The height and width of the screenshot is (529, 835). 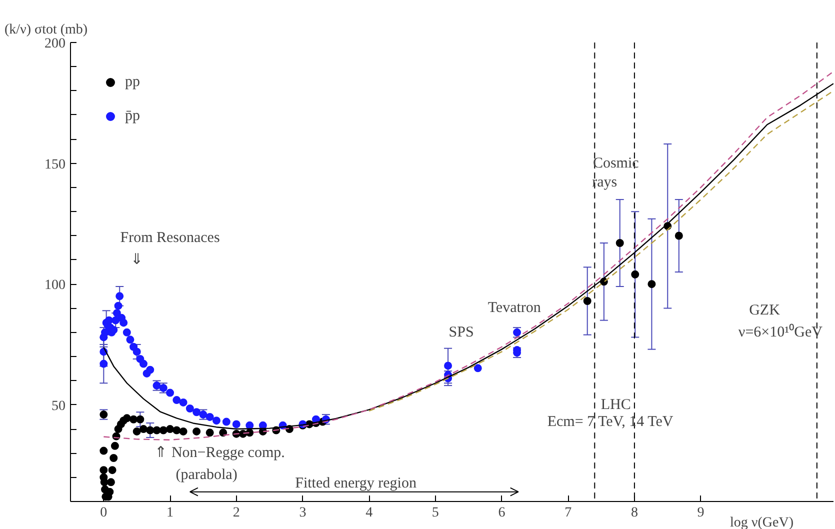 What do you see at coordinates (605, 182) in the screenshot?
I see `annotation: rays` at bounding box center [605, 182].